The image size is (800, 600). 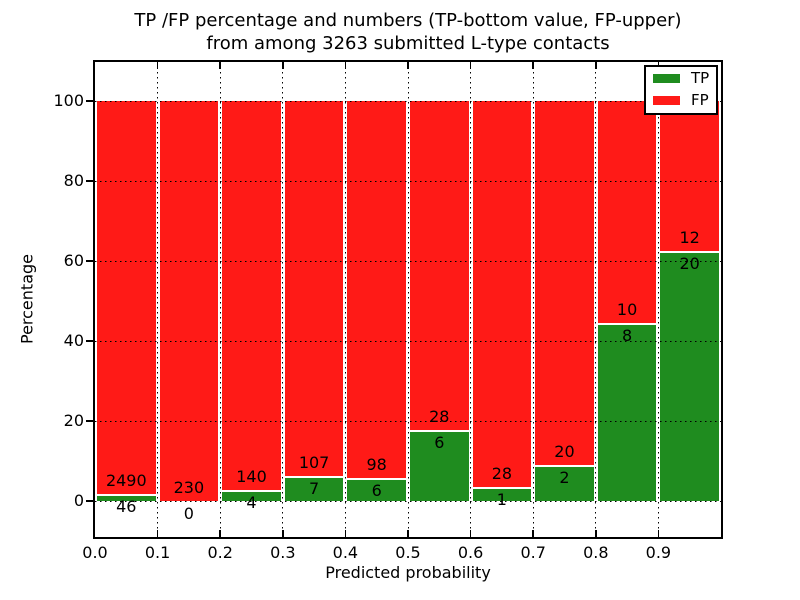 What do you see at coordinates (27, 299) in the screenshot?
I see `y-axis-label: Percentage` at bounding box center [27, 299].